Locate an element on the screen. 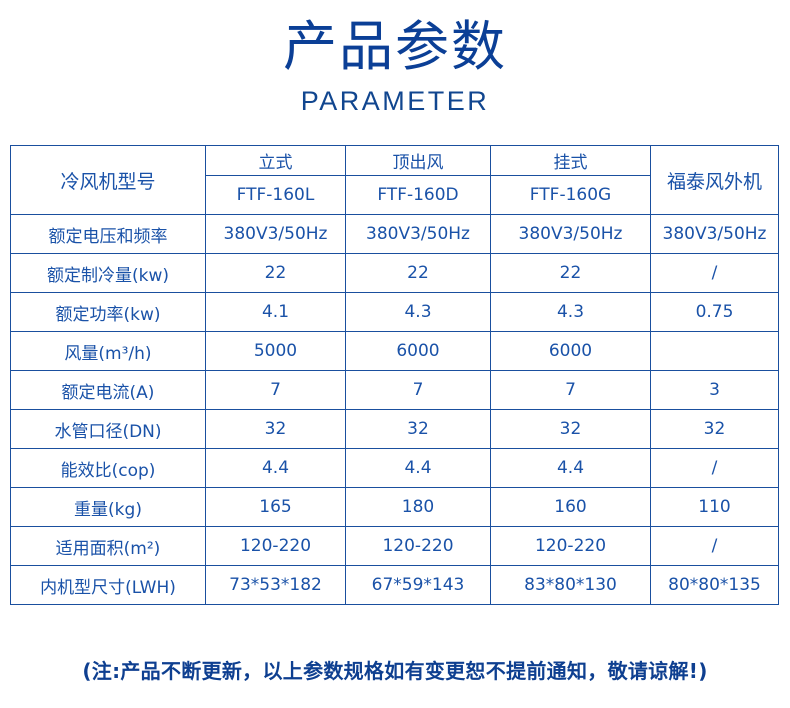  cell-value: 0.75 is located at coordinates (714, 312).